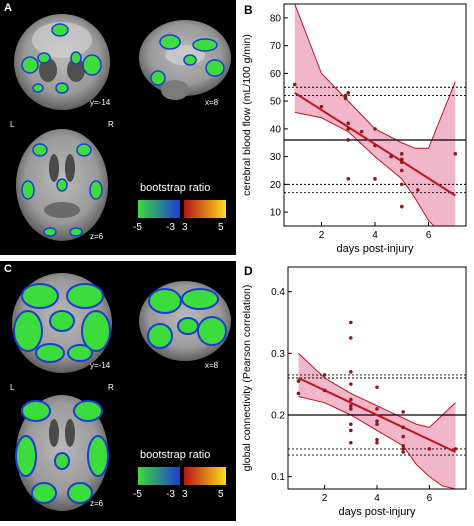 Image resolution: width=474 pixels, height=526 pixels. Describe the element at coordinates (364, 168) in the screenshot. I see `ci-lower-line` at that location.